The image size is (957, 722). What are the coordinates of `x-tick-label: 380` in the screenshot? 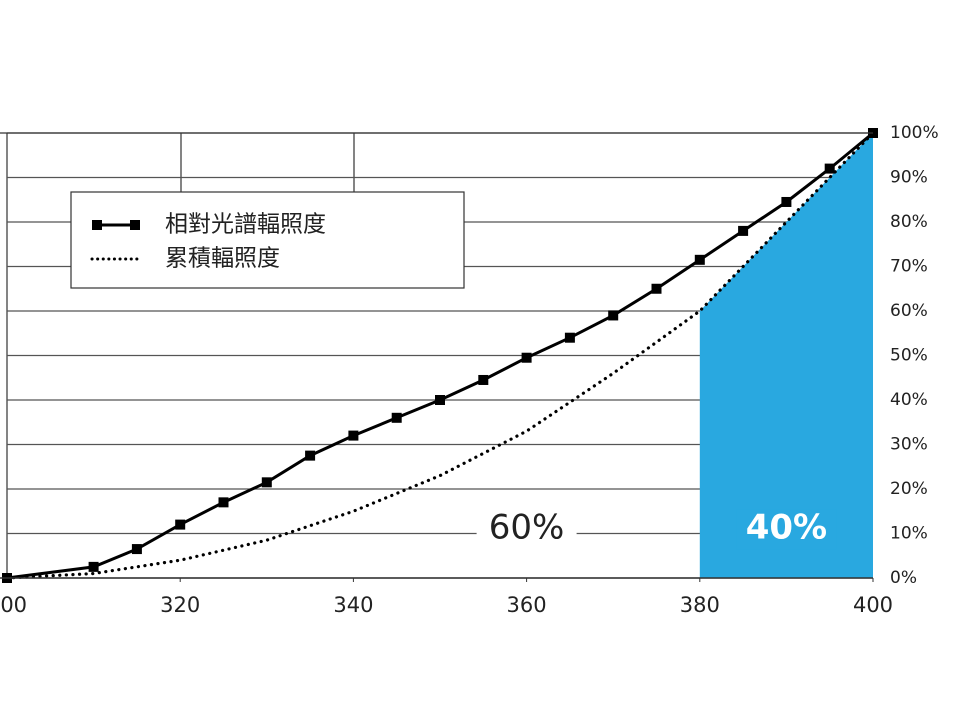 It's located at (700, 605).